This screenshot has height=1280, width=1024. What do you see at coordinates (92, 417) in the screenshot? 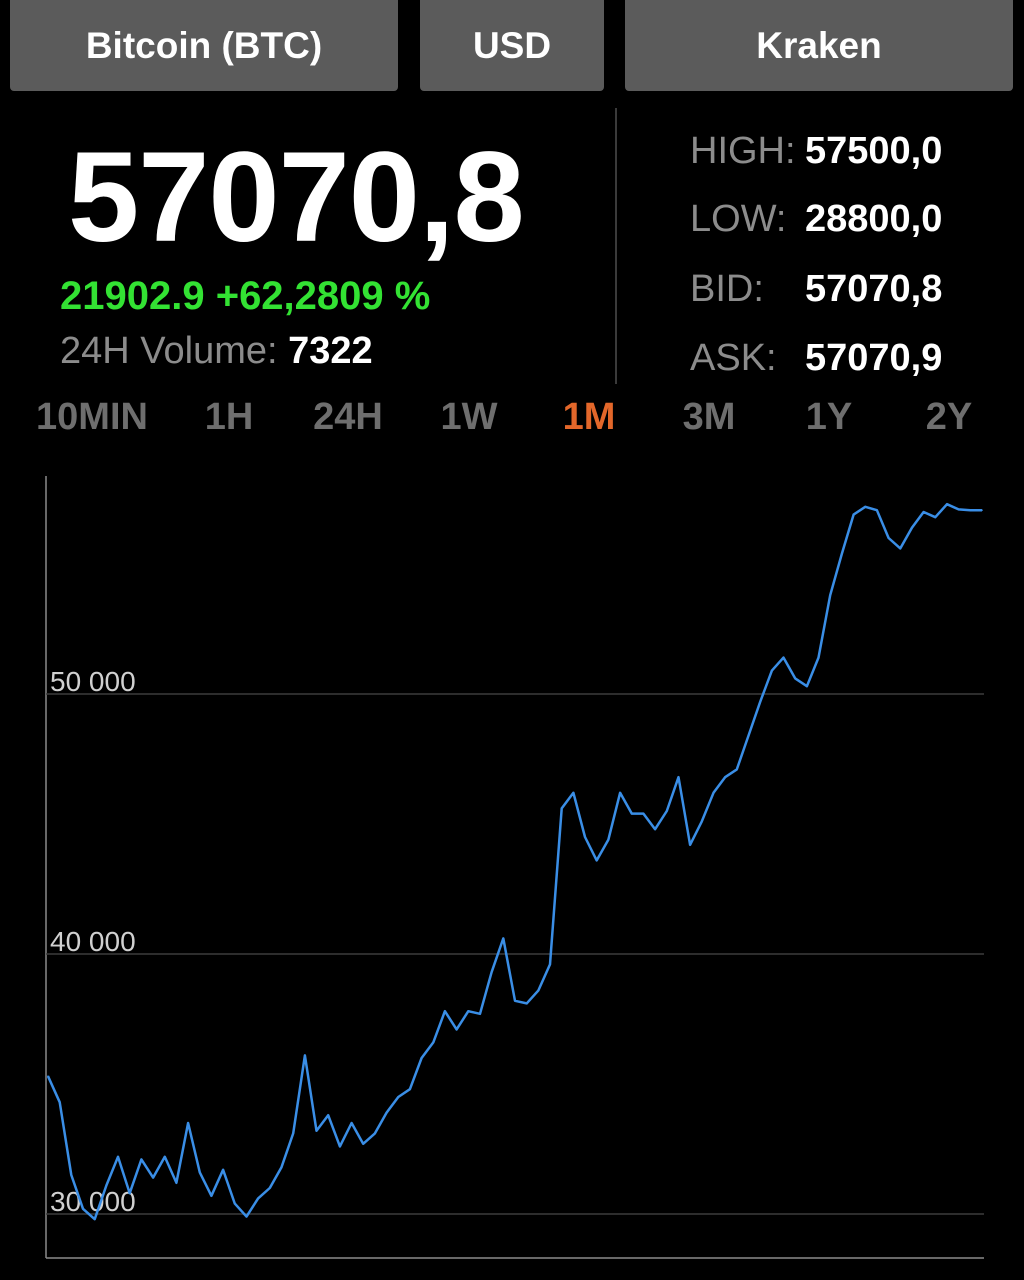
I see `tab-10min: 10MIN` at bounding box center [92, 417].